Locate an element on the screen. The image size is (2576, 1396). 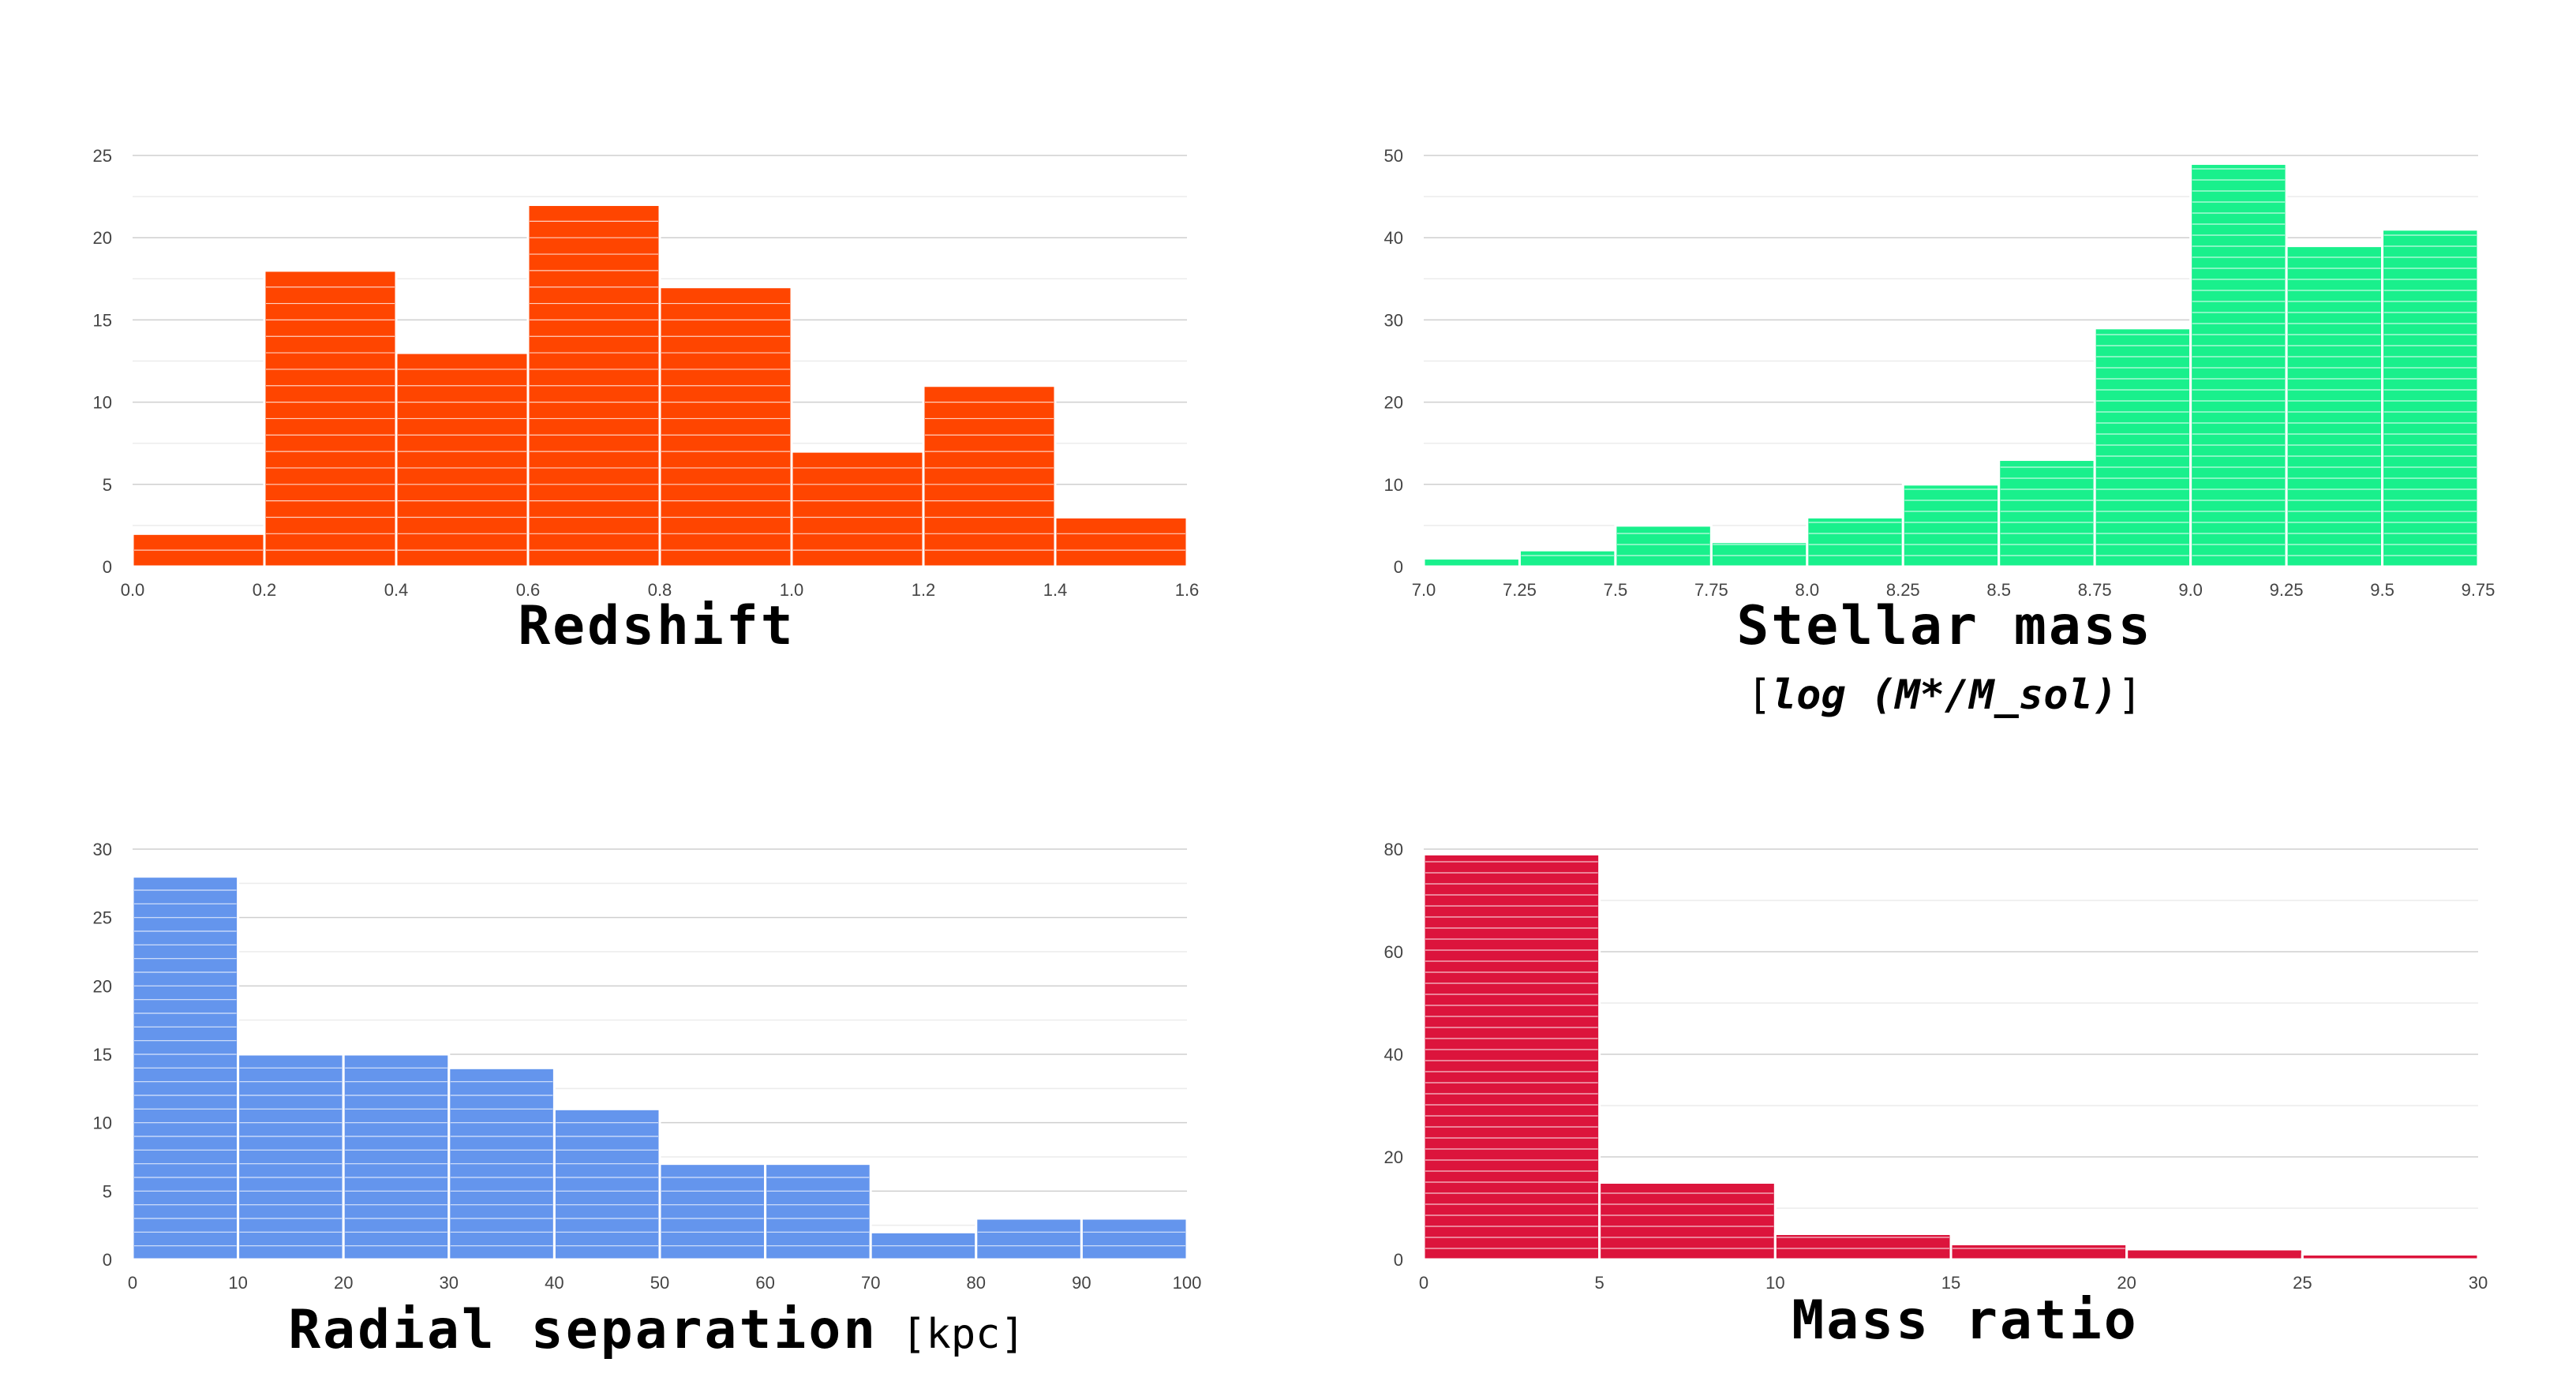
radial-separation-x-tick-label: 0 is located at coordinates (132, 1283).